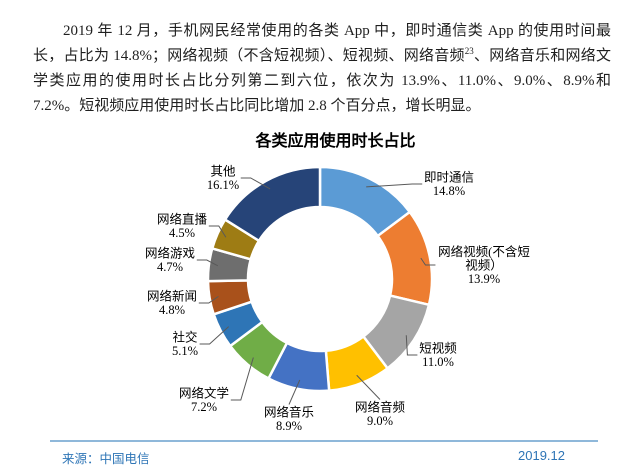  What do you see at coordinates (380, 414) in the screenshot?
I see `slice-label-3: 网络音频 9.0%` at bounding box center [380, 414].